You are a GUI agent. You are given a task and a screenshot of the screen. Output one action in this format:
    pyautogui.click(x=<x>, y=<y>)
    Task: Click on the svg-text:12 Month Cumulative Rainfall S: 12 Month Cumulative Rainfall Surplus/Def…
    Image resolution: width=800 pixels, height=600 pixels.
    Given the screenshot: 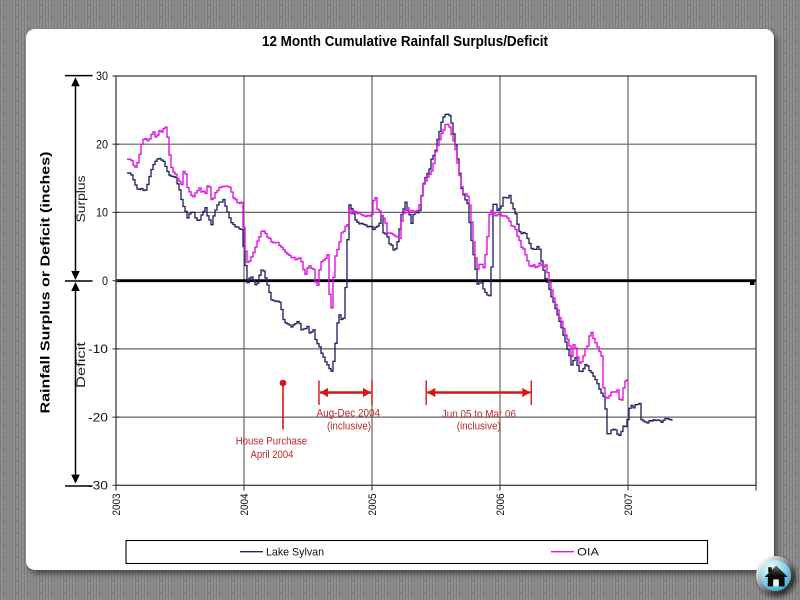 What is the action you would take?
    pyautogui.click(x=405, y=41)
    